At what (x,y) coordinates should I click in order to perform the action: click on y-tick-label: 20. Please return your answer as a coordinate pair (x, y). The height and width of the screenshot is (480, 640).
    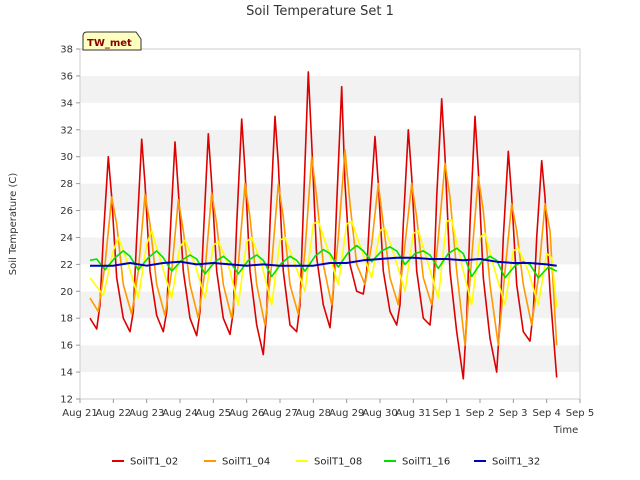
    Looking at the image, I should click on (66, 292).